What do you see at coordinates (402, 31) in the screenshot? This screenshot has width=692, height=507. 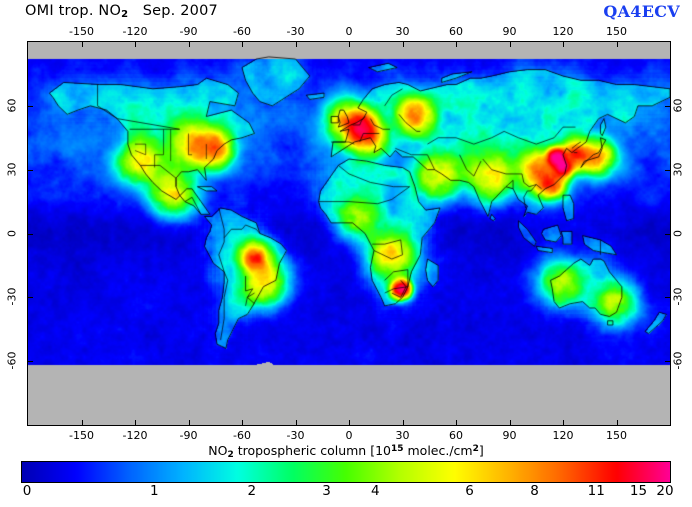 I see `lon-label-top: 30` at bounding box center [402, 31].